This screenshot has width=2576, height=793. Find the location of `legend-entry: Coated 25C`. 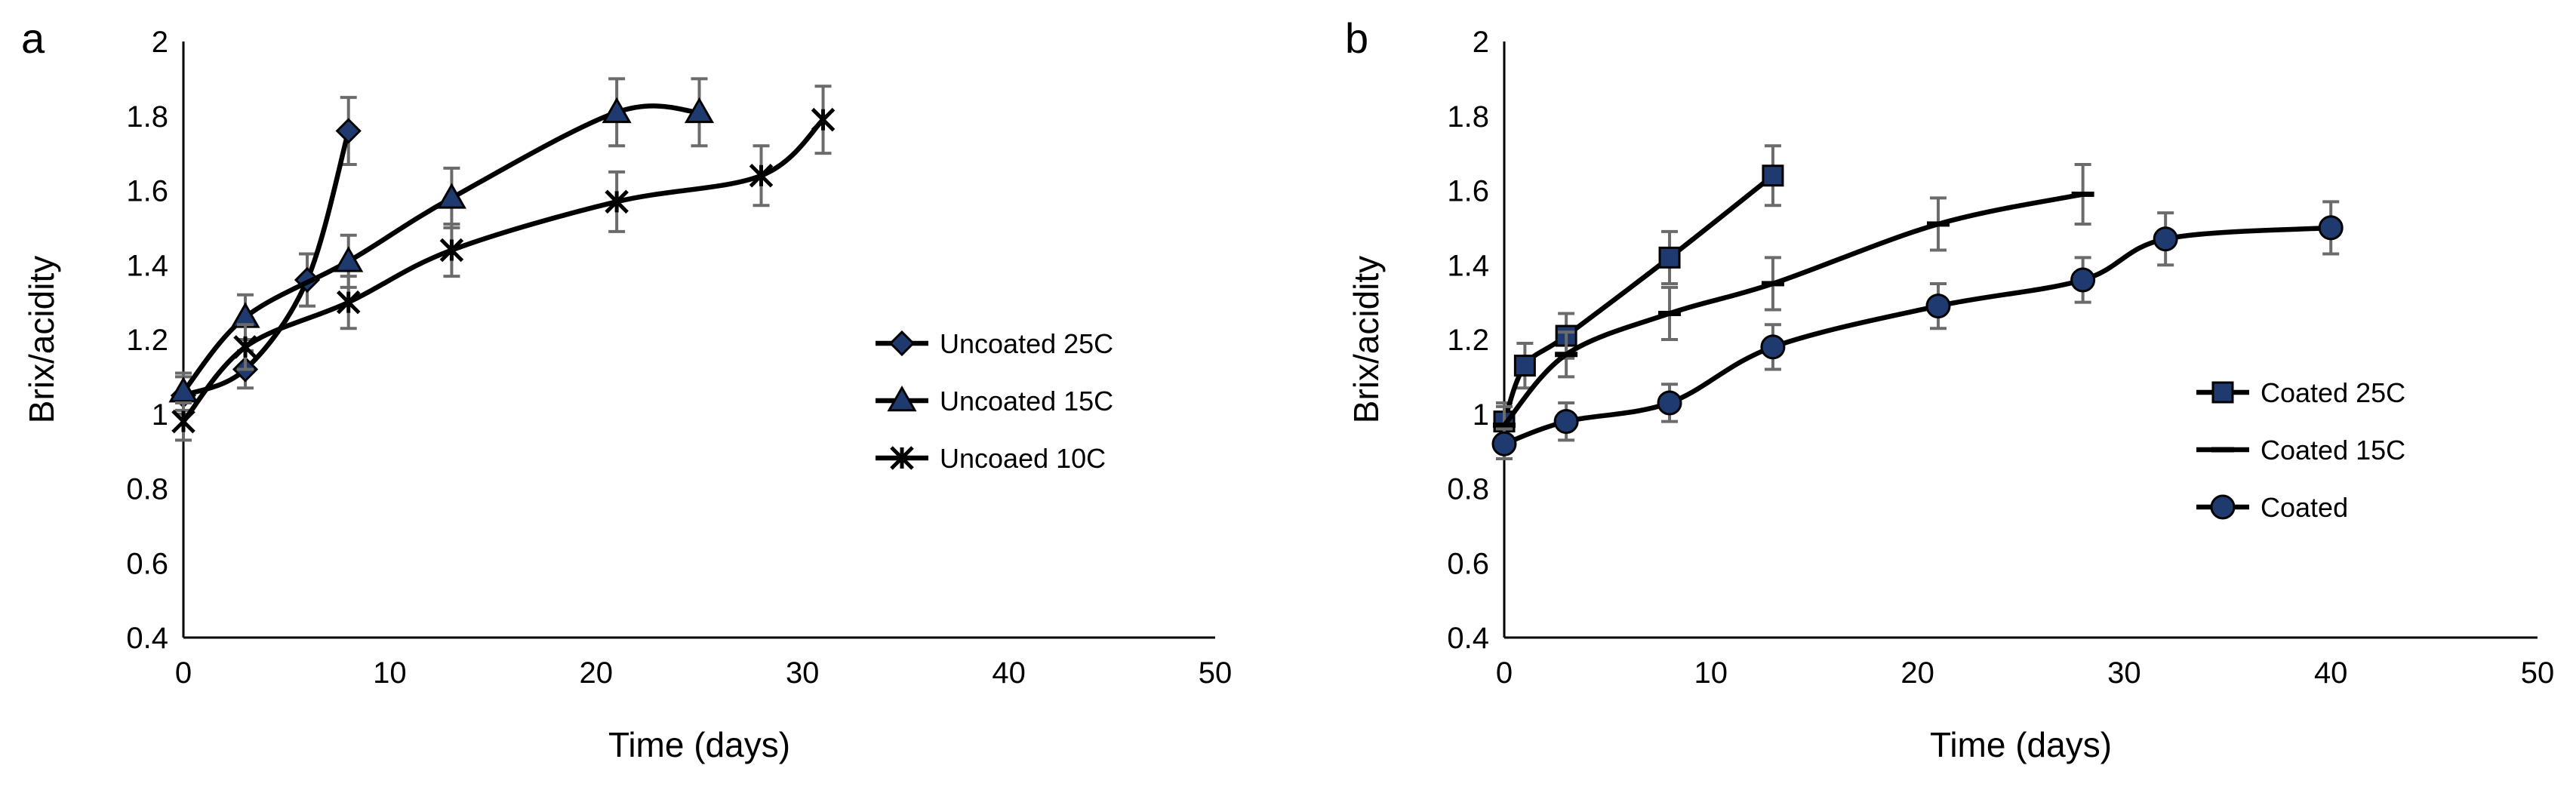

legend-entry: Coated 25C is located at coordinates (2300, 392).